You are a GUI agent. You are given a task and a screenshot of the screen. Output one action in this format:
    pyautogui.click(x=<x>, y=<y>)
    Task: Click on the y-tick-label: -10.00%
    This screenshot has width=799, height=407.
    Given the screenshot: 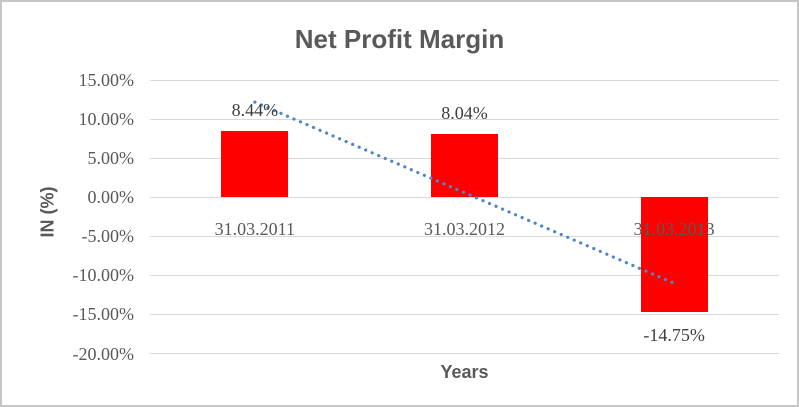 What is the action you would take?
    pyautogui.click(x=103, y=275)
    